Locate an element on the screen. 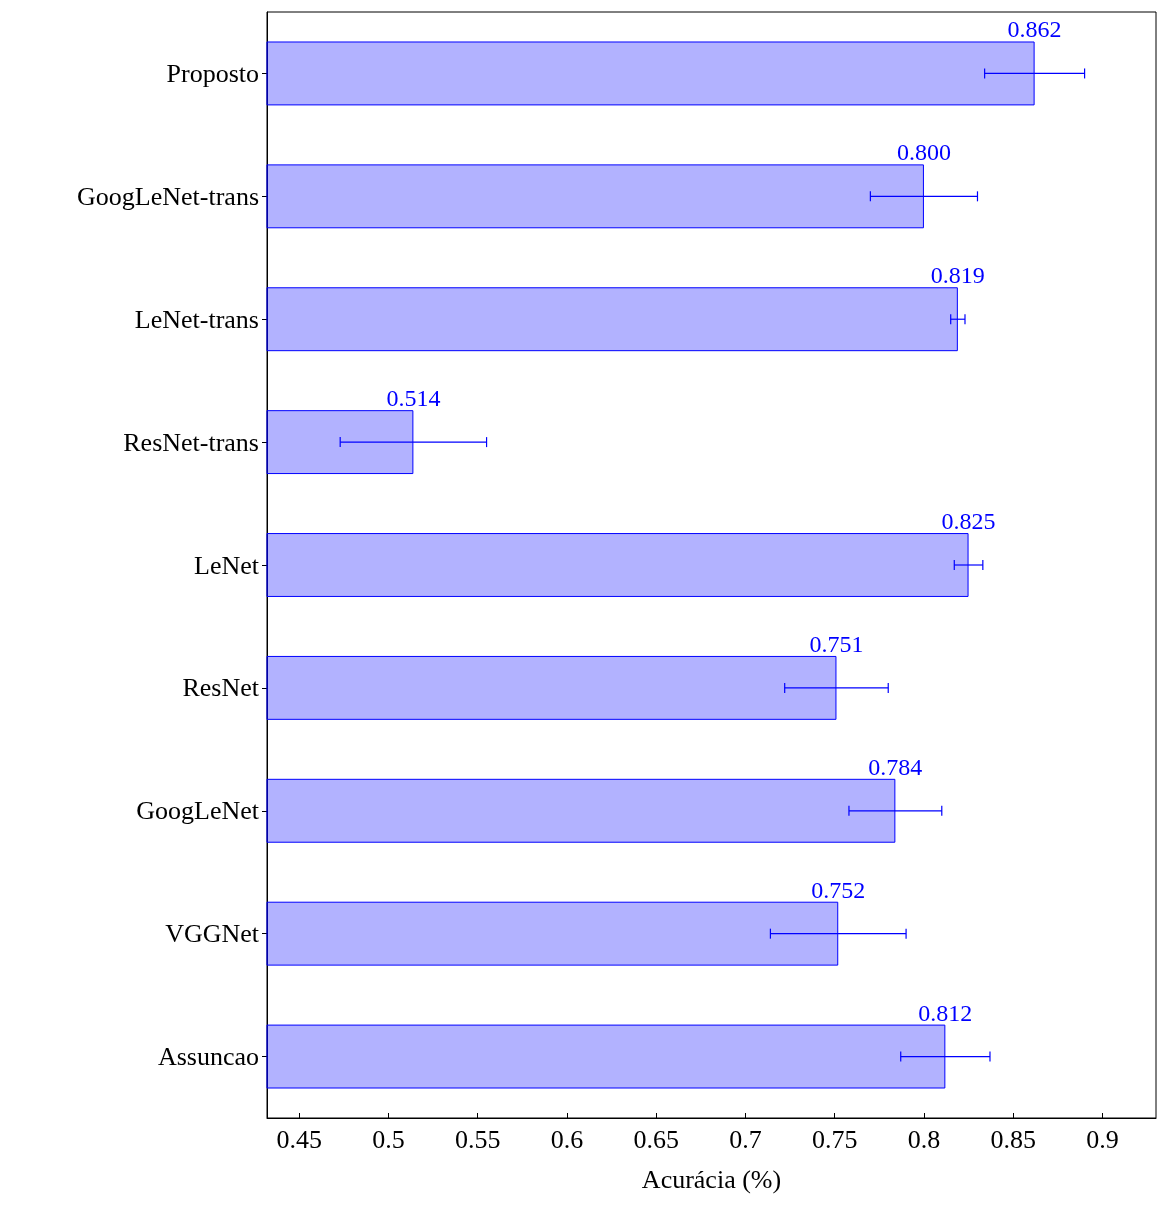 This screenshot has height=1219, width=1166. x-tick-label: 0.7 is located at coordinates (745, 1139).